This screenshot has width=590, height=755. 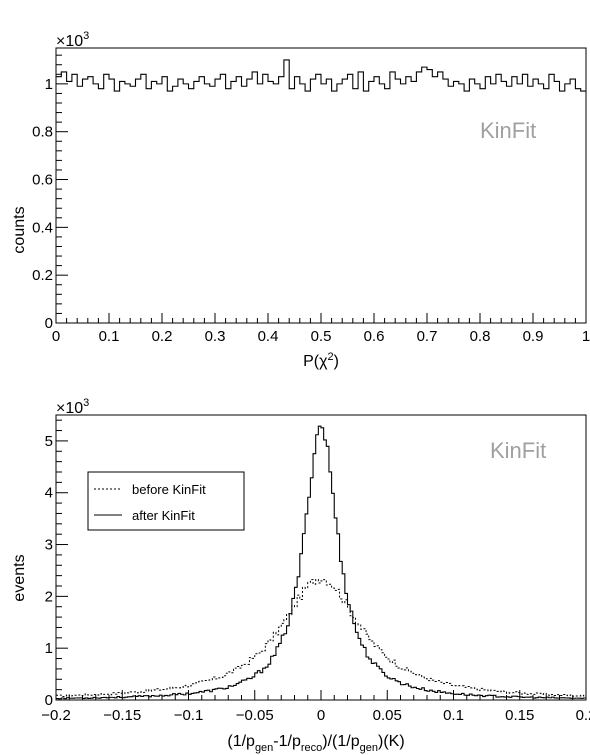 What do you see at coordinates (321, 75) in the screenshot?
I see `top-histogram-line` at bounding box center [321, 75].